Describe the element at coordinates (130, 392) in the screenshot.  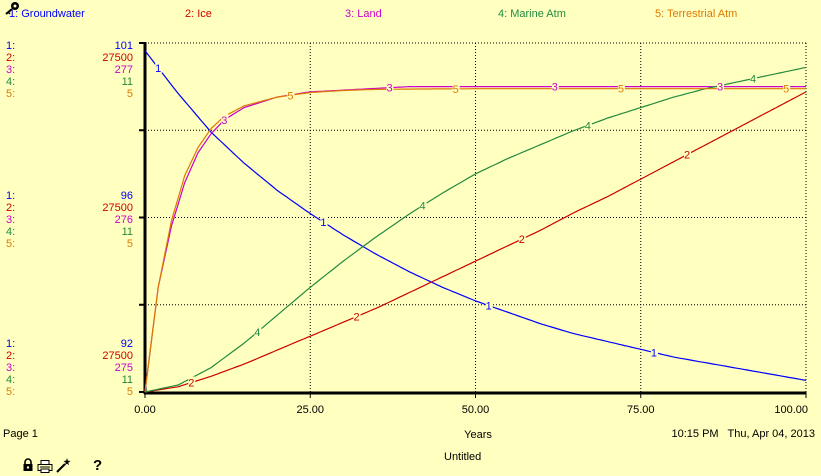
I see `scale-value-bottom: 5` at that location.